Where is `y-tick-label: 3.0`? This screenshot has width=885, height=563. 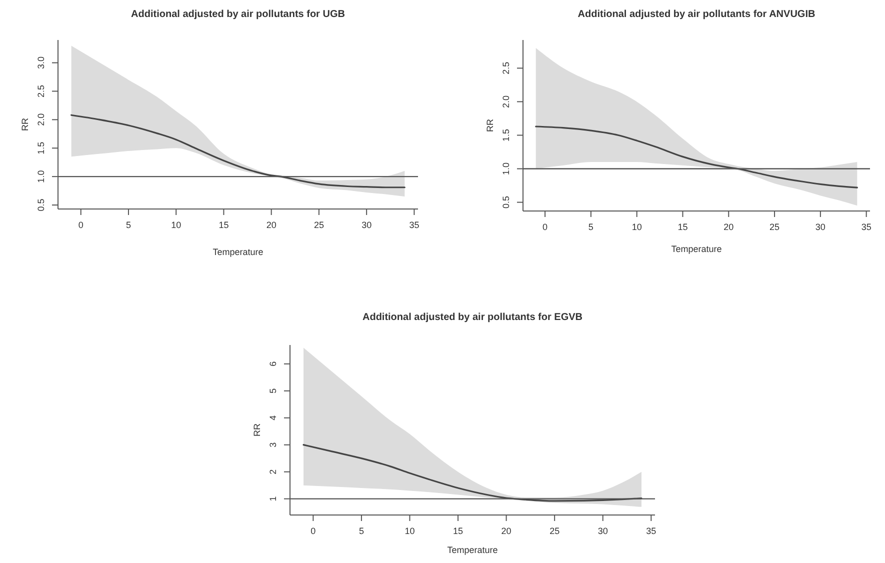
y-tick-label: 3.0 is located at coordinates (41, 63).